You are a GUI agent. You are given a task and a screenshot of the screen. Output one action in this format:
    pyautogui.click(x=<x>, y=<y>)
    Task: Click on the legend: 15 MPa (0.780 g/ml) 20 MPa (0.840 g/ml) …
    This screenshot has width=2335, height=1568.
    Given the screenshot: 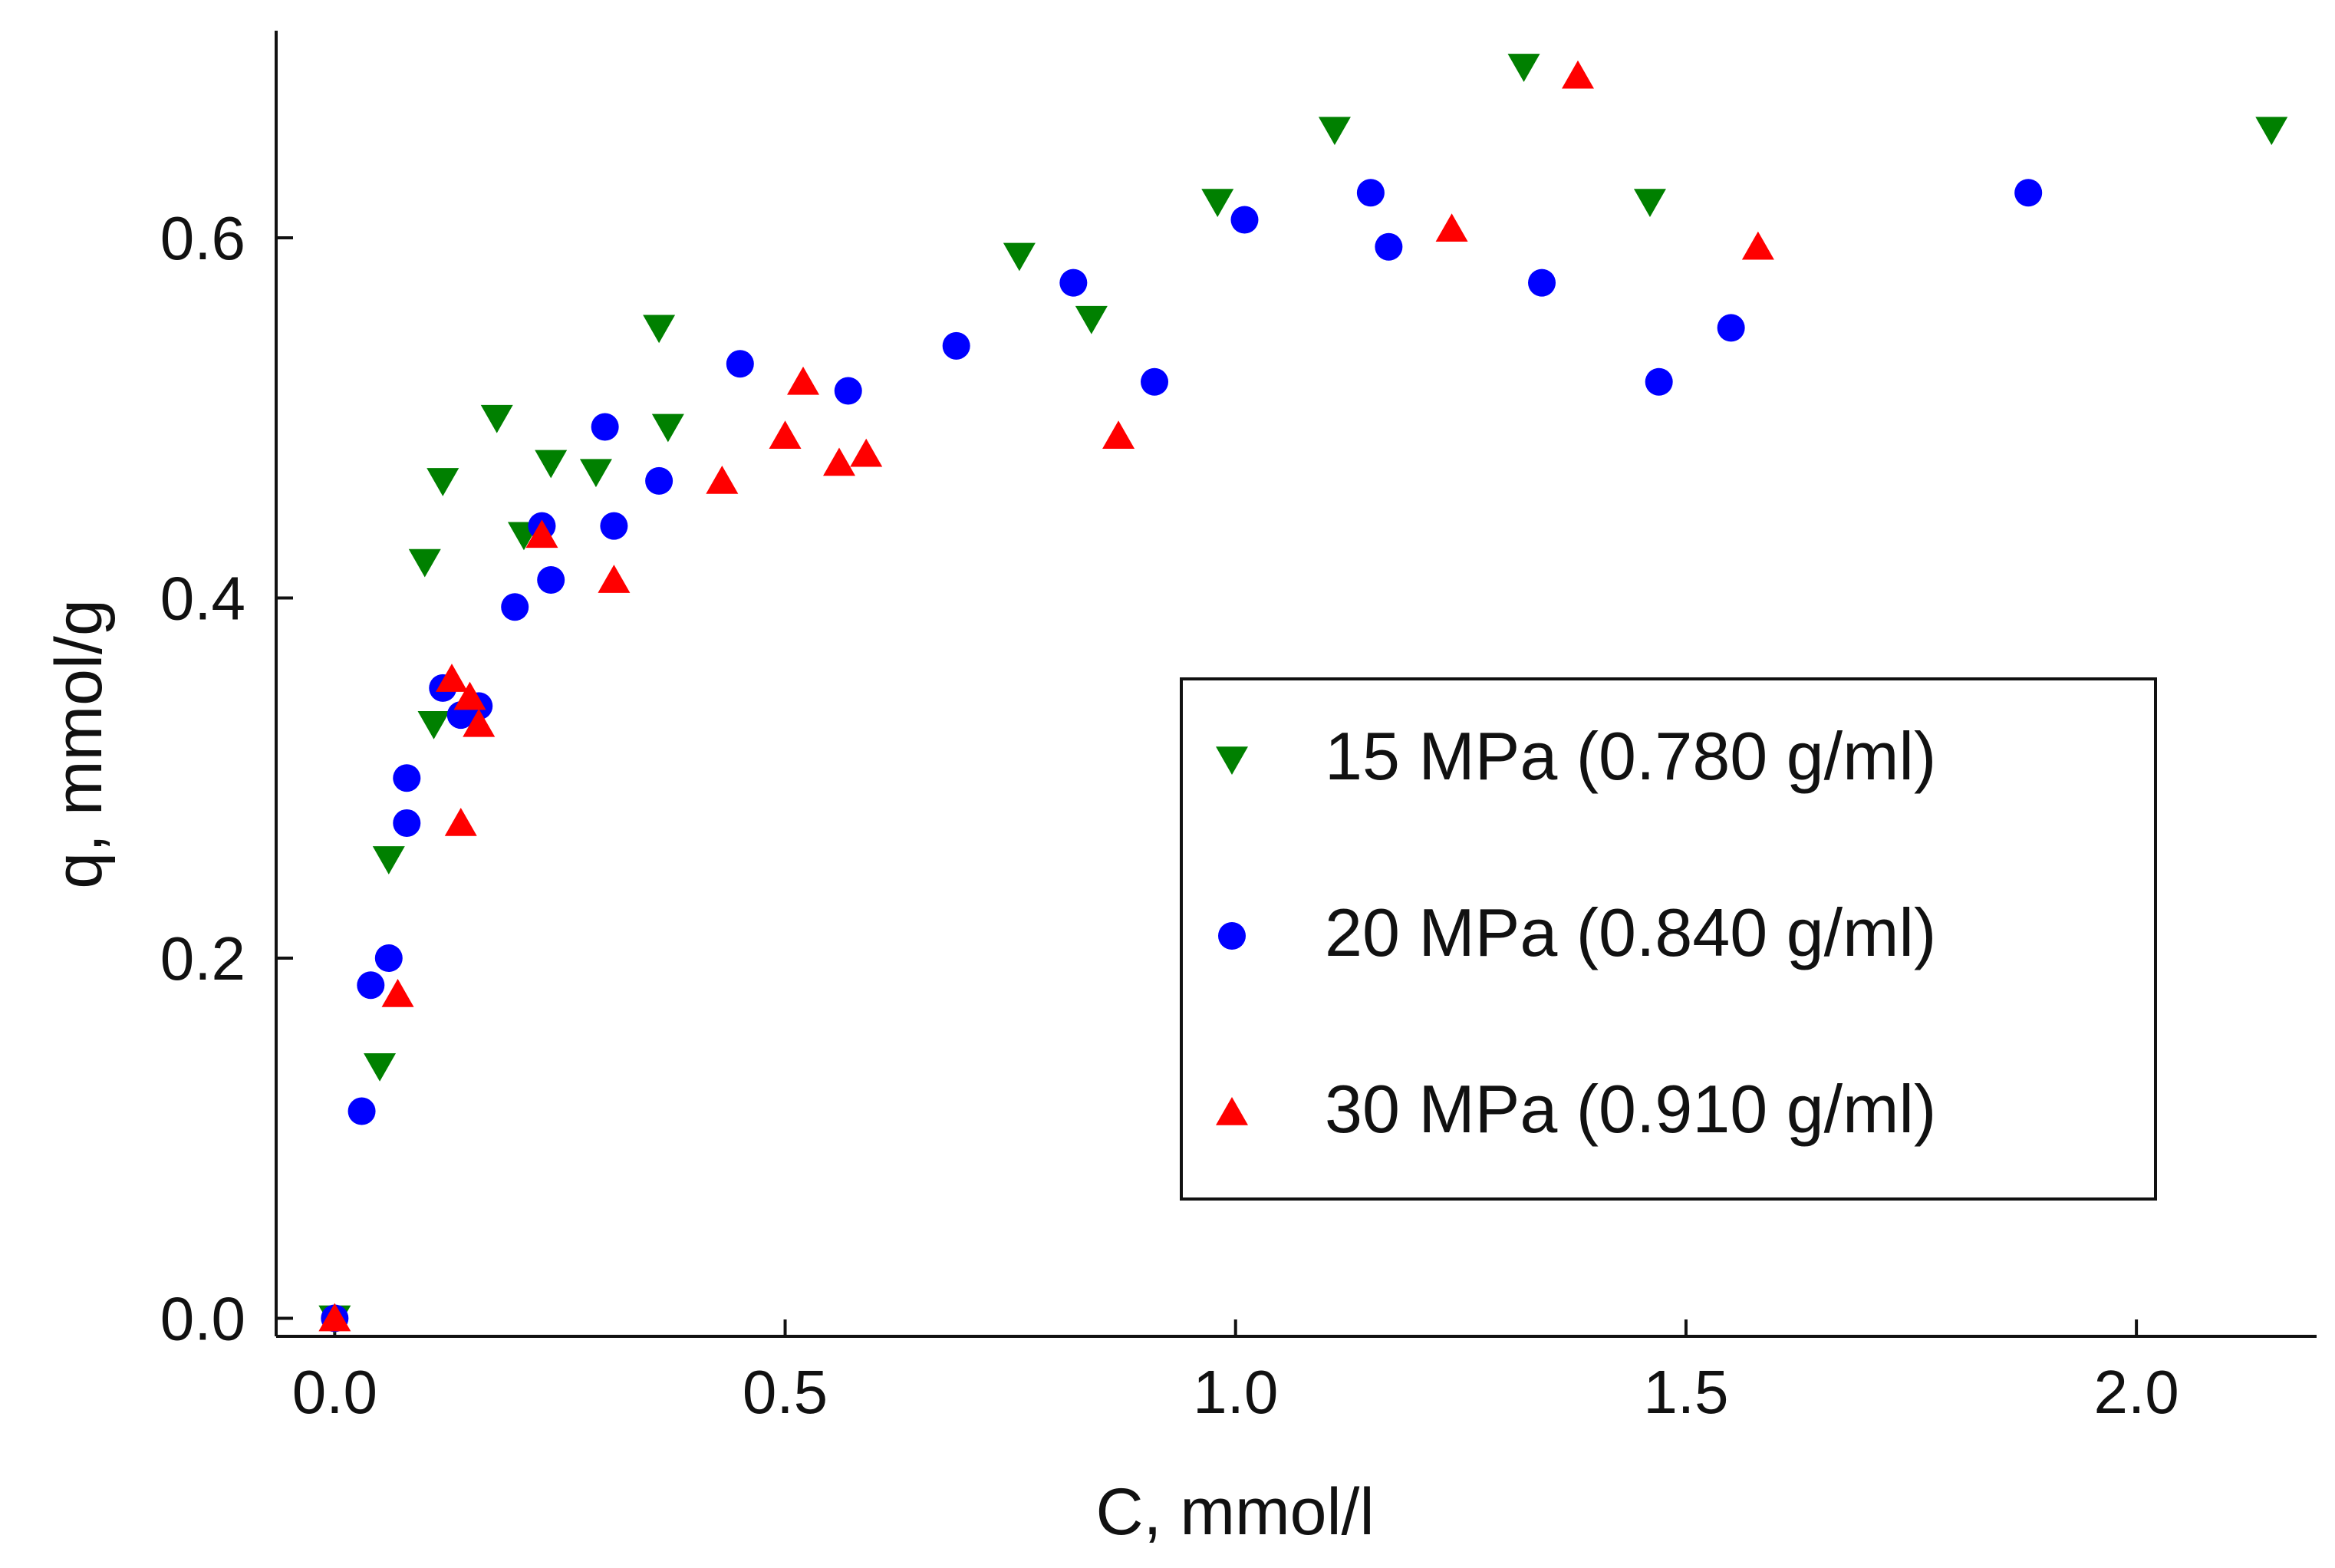 What is the action you would take?
    pyautogui.click(x=1669, y=939)
    